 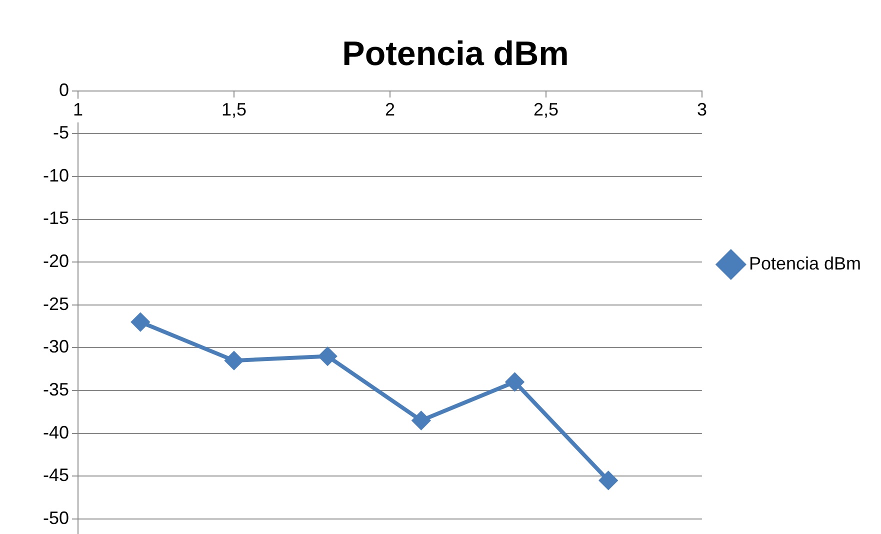 I want to click on y-tick-label: 0, so click(x=64, y=90).